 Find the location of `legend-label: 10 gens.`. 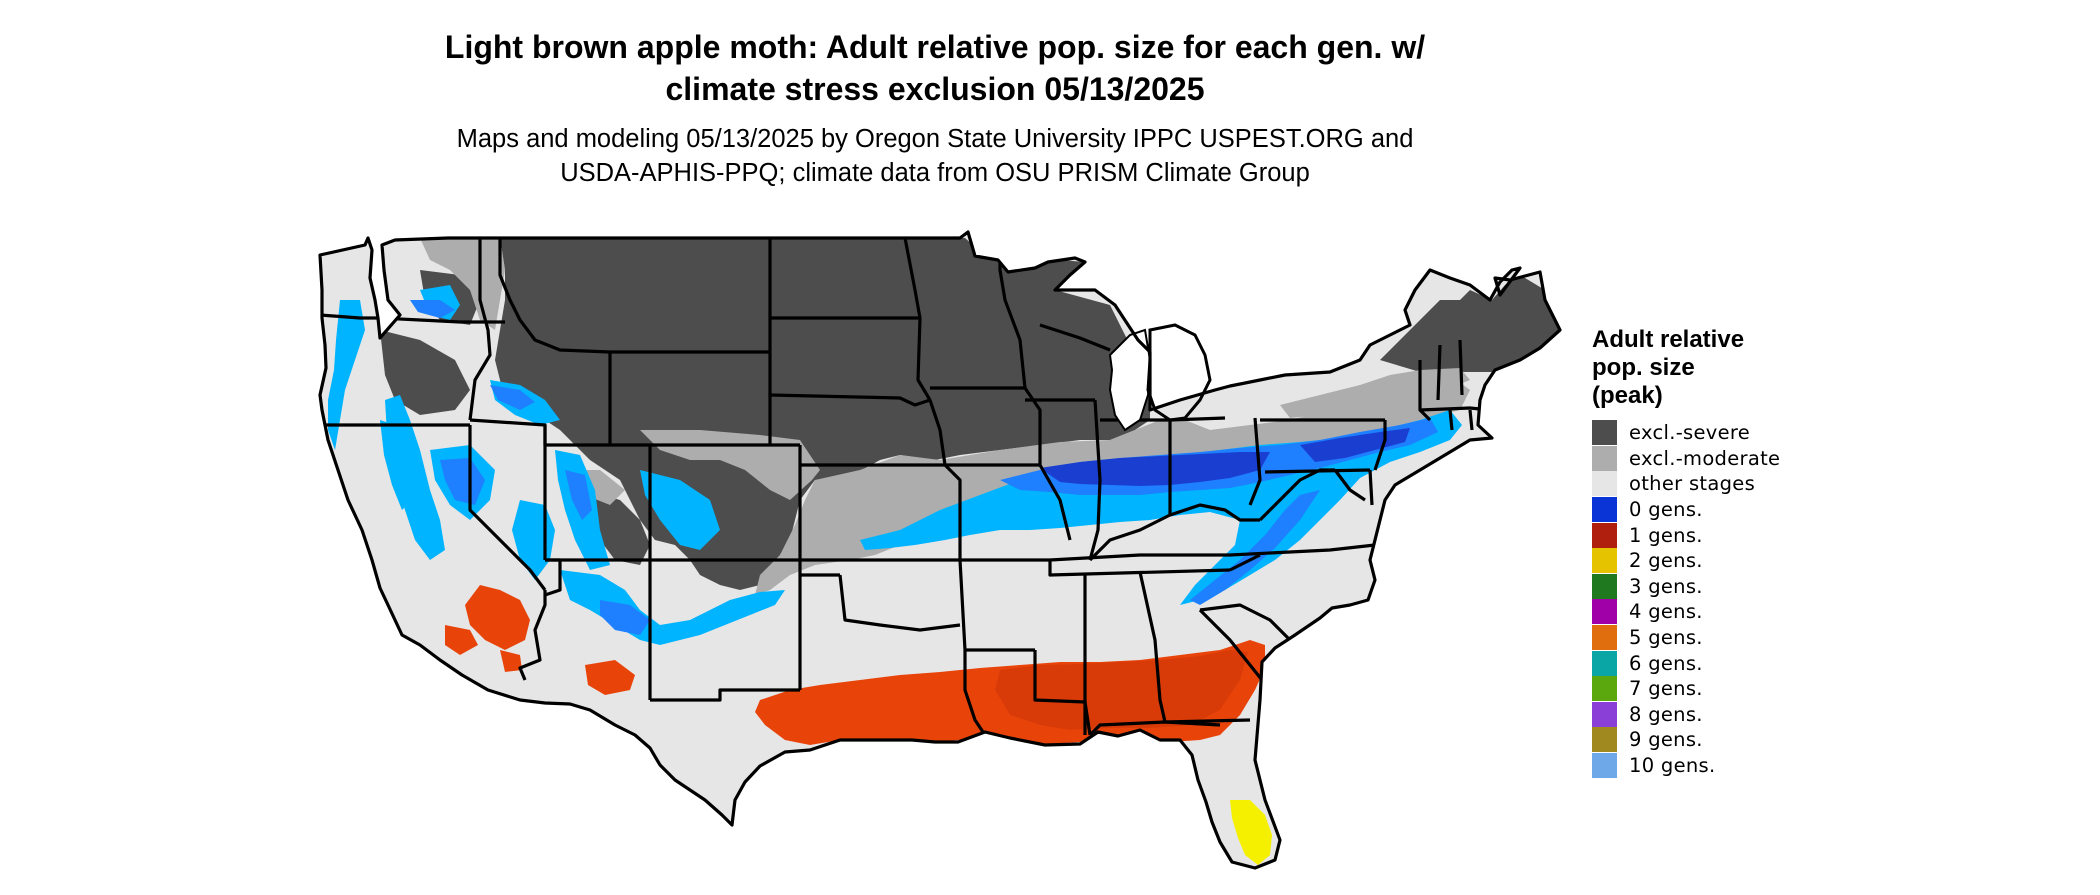

legend-label: 10 gens. is located at coordinates (1672, 766).